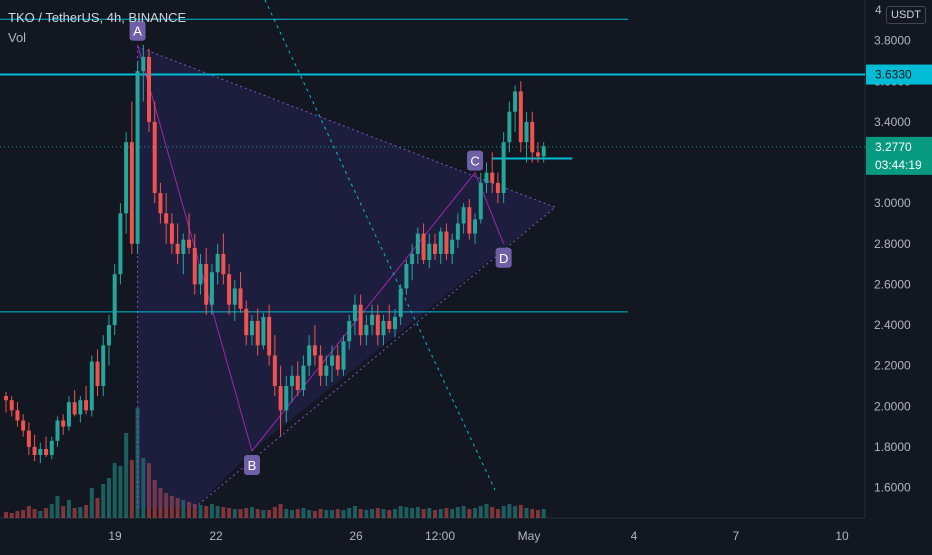 The width and height of the screenshot is (932, 555). I want to click on currency-button: USDT, so click(906, 15).